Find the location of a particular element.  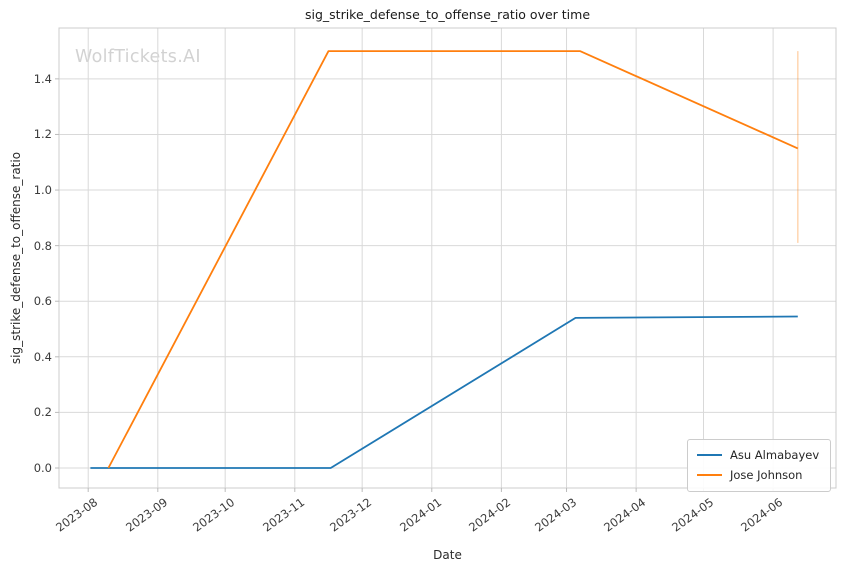

x-axis-label: Date is located at coordinates (447, 555).